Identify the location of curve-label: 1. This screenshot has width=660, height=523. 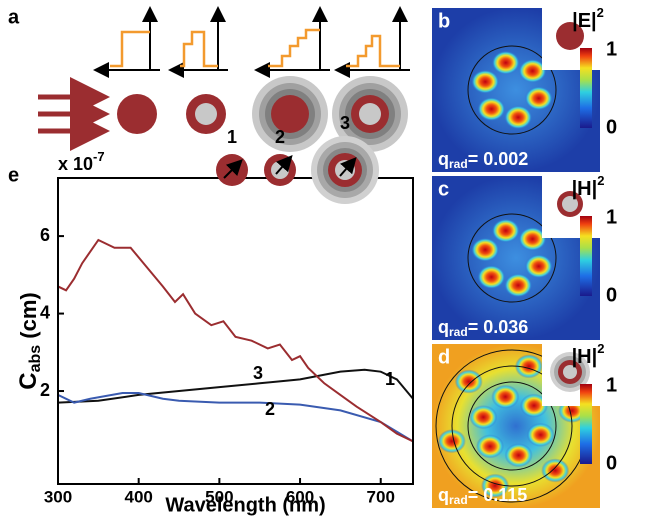
(390, 379).